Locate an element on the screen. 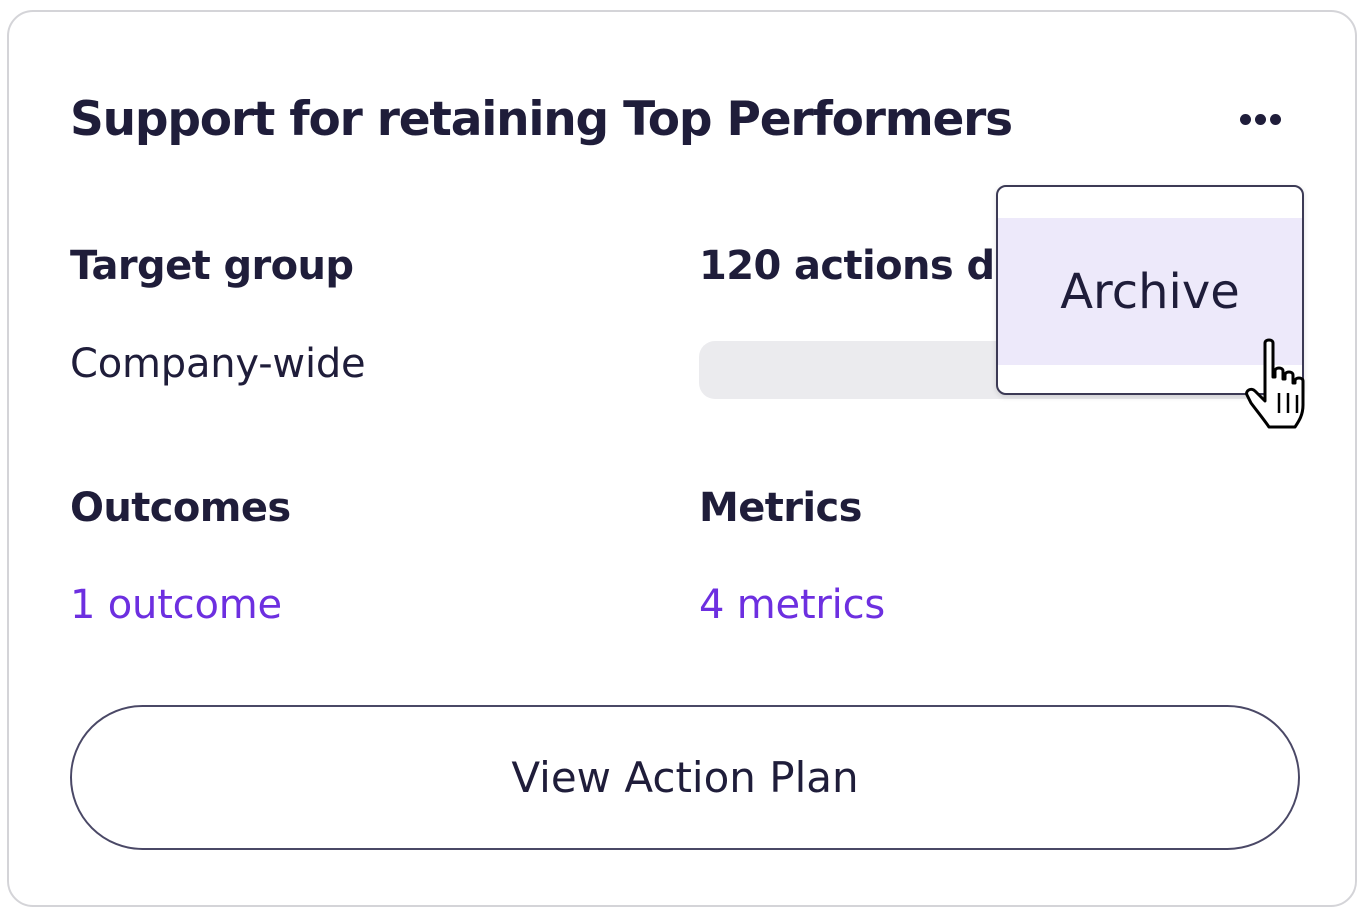  metrics-label: Metrics is located at coordinates (780, 508).